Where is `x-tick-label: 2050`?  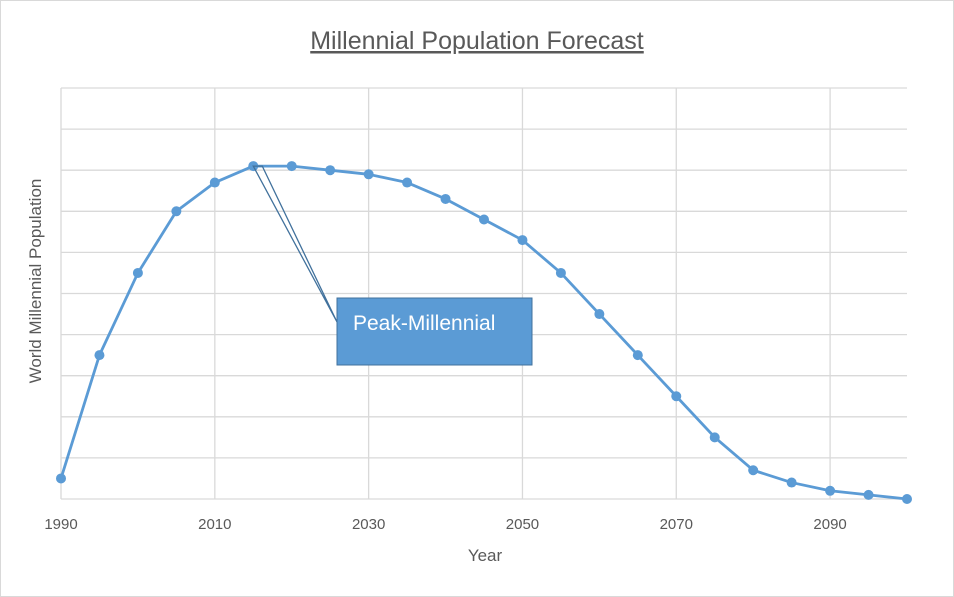
x-tick-label: 2050 is located at coordinates (522, 524).